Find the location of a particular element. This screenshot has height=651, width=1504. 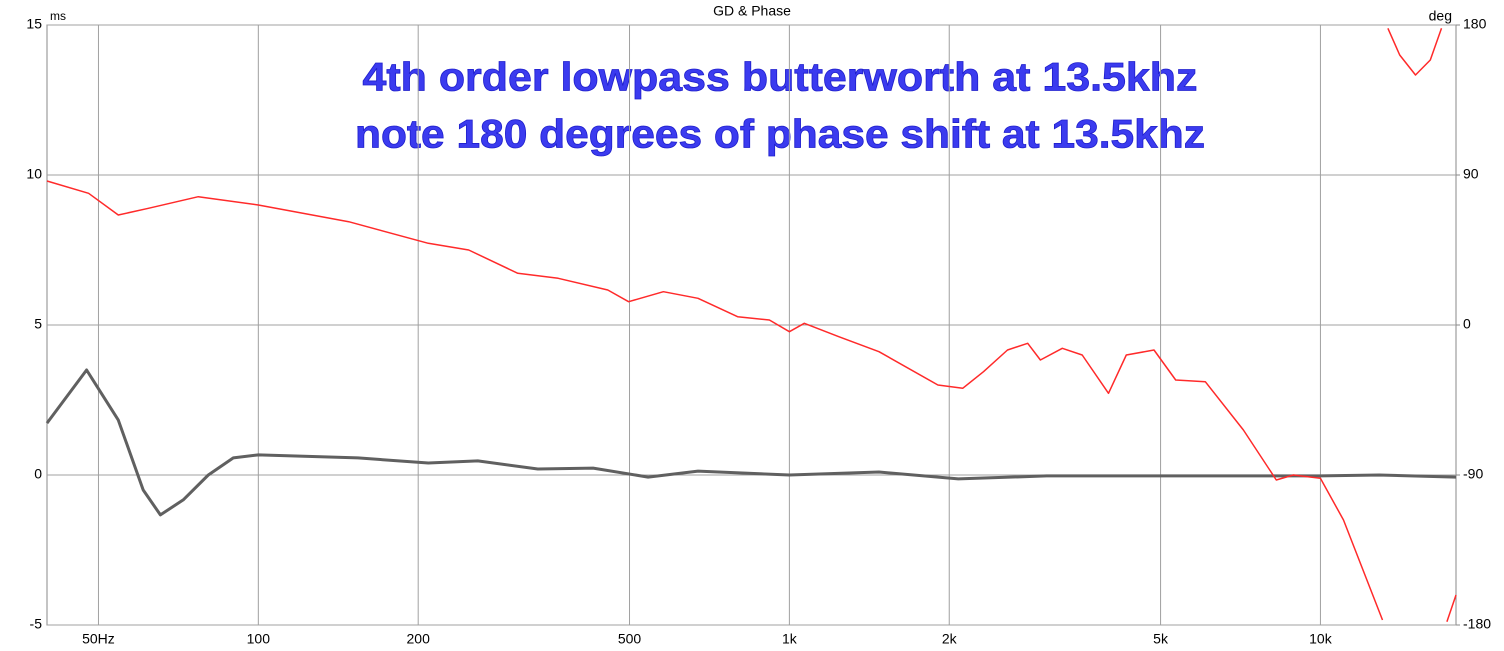

x-tick-label: 500 is located at coordinates (630, 639).